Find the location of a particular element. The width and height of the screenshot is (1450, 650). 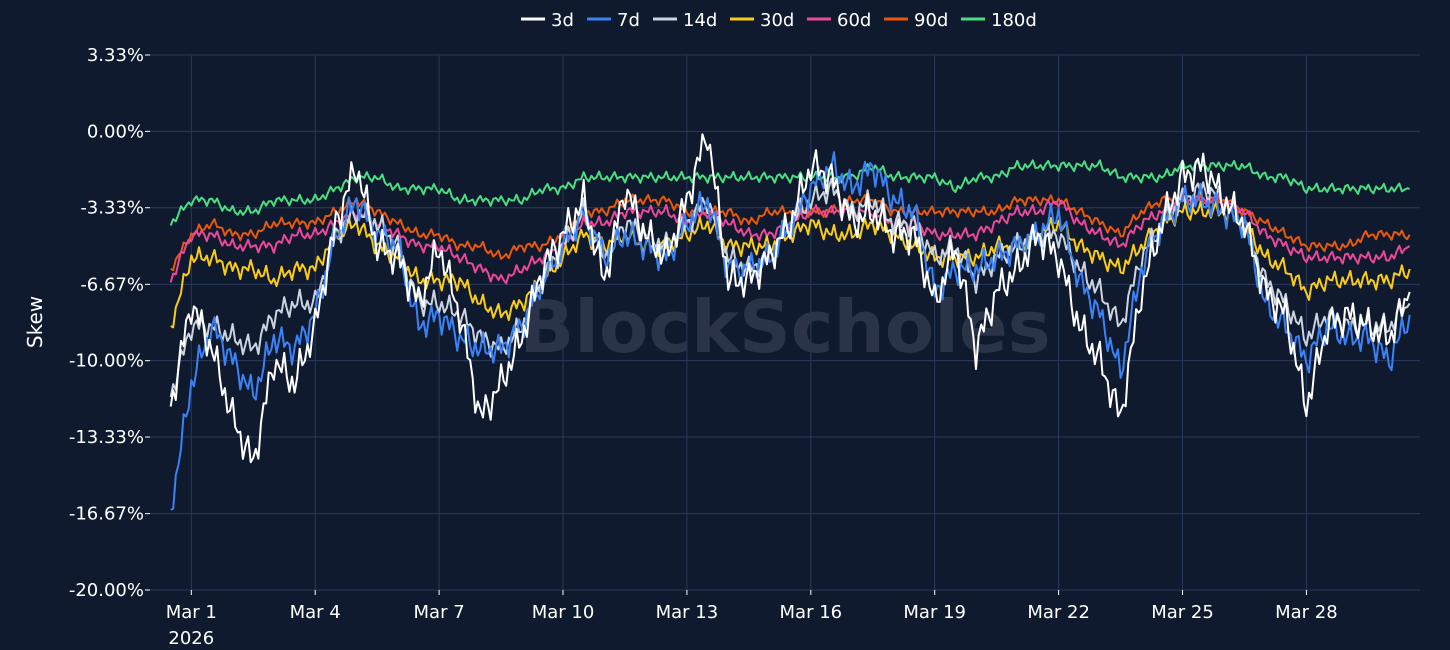

x-tick-label: Mar 1 is located at coordinates (191, 612).